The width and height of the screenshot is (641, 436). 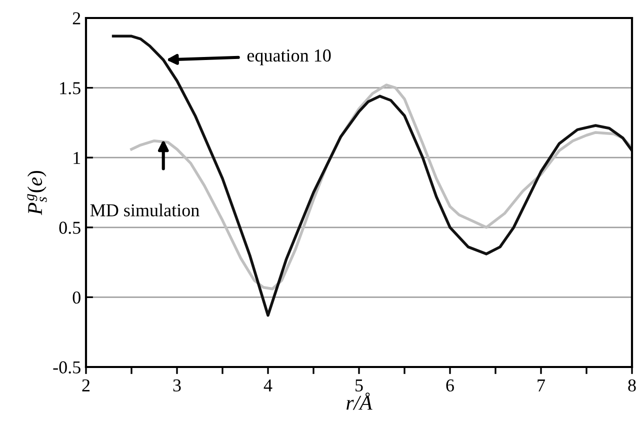 What do you see at coordinates (37, 193) in the screenshot?
I see `y-axis-title: P$^{g}$$_{s}$(e)` at bounding box center [37, 193].